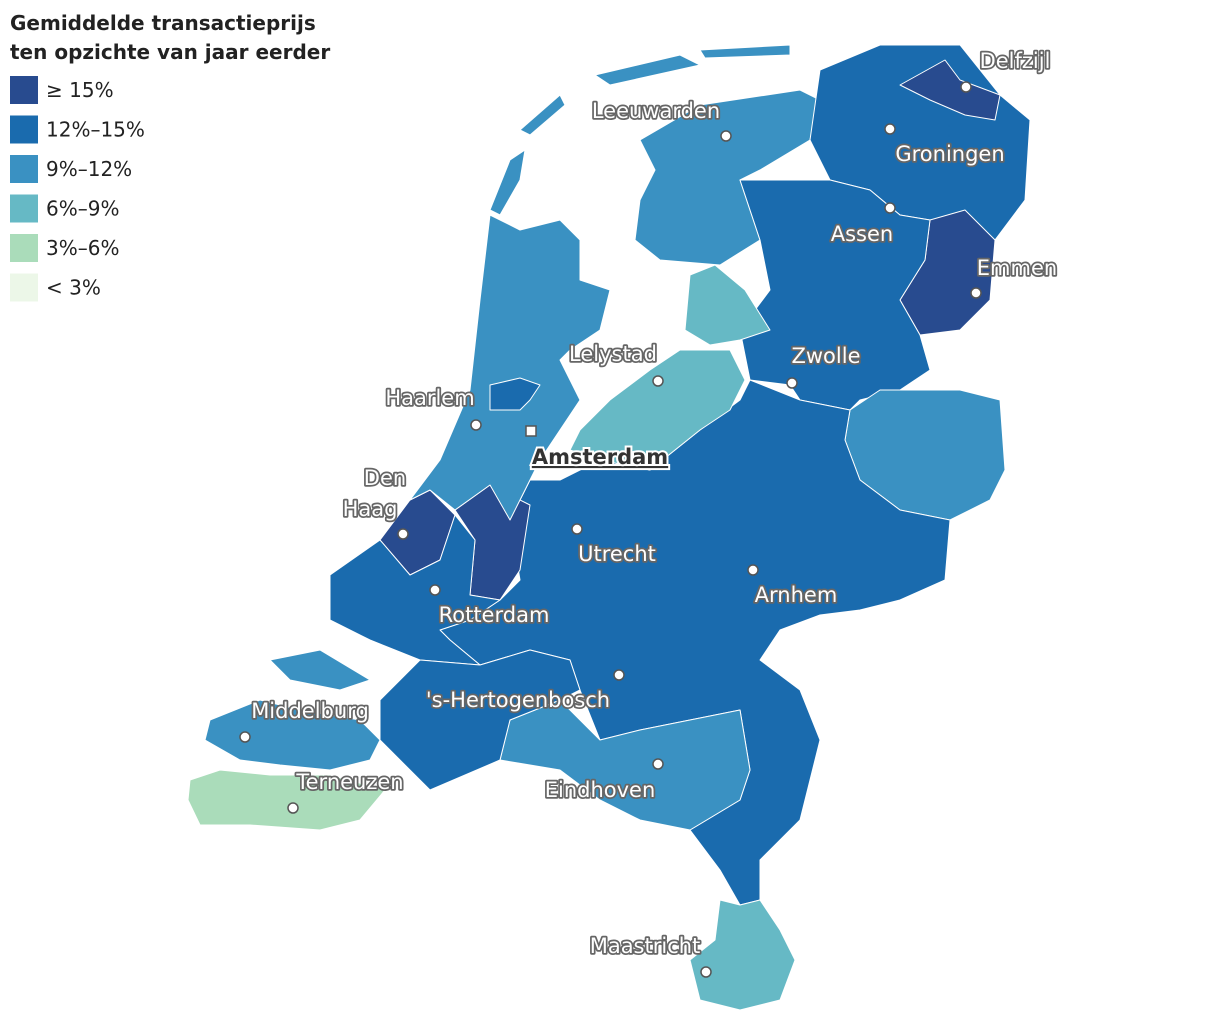 Image resolution: width=1220 pixels, height=1020 pixels. I want to click on city-label: Middelburg, so click(310, 711).